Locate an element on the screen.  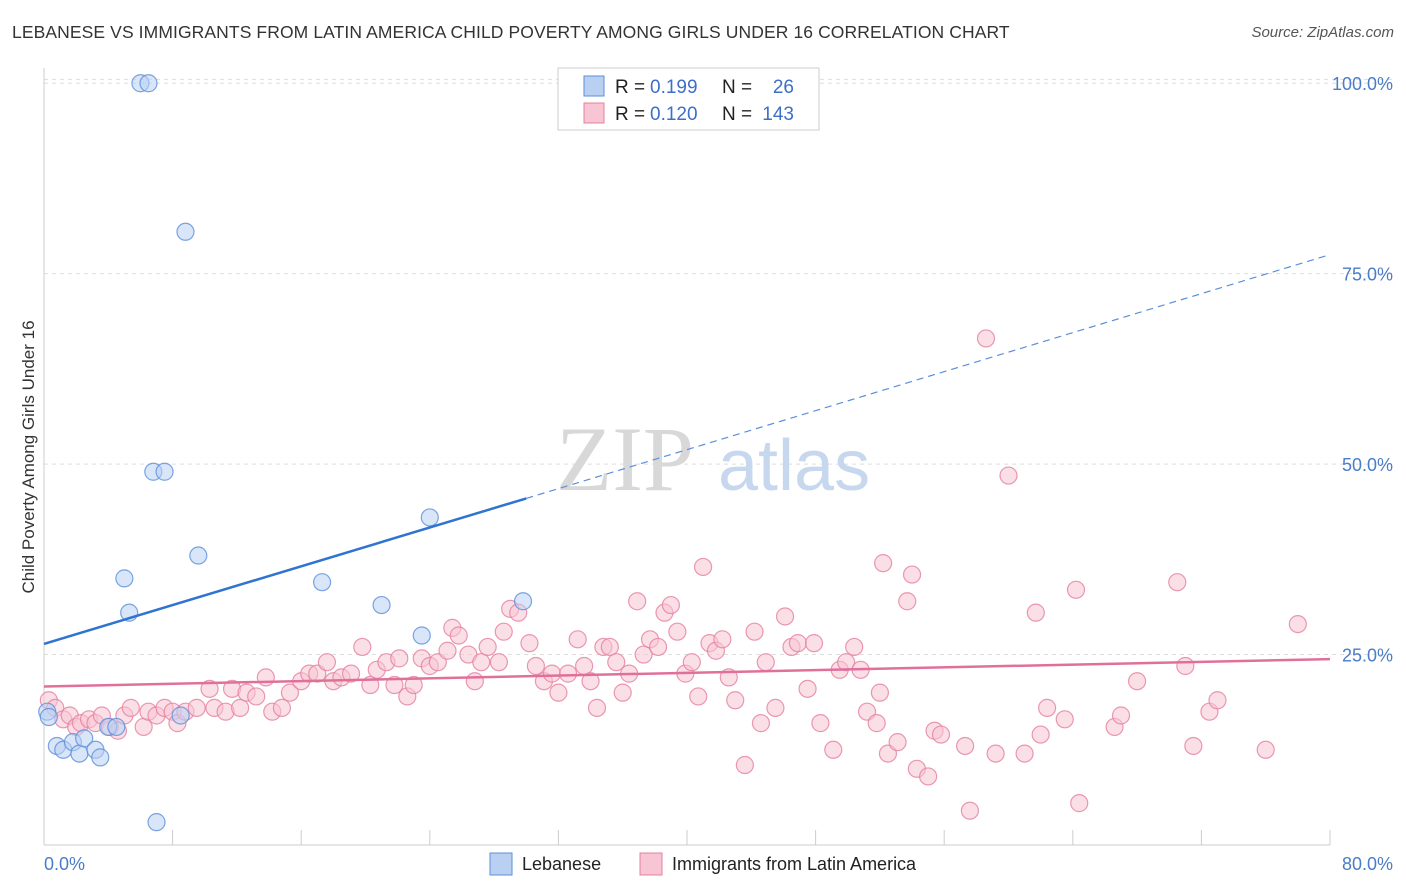
lebanese-r-value: 0.199 is located at coordinates (674, 87).